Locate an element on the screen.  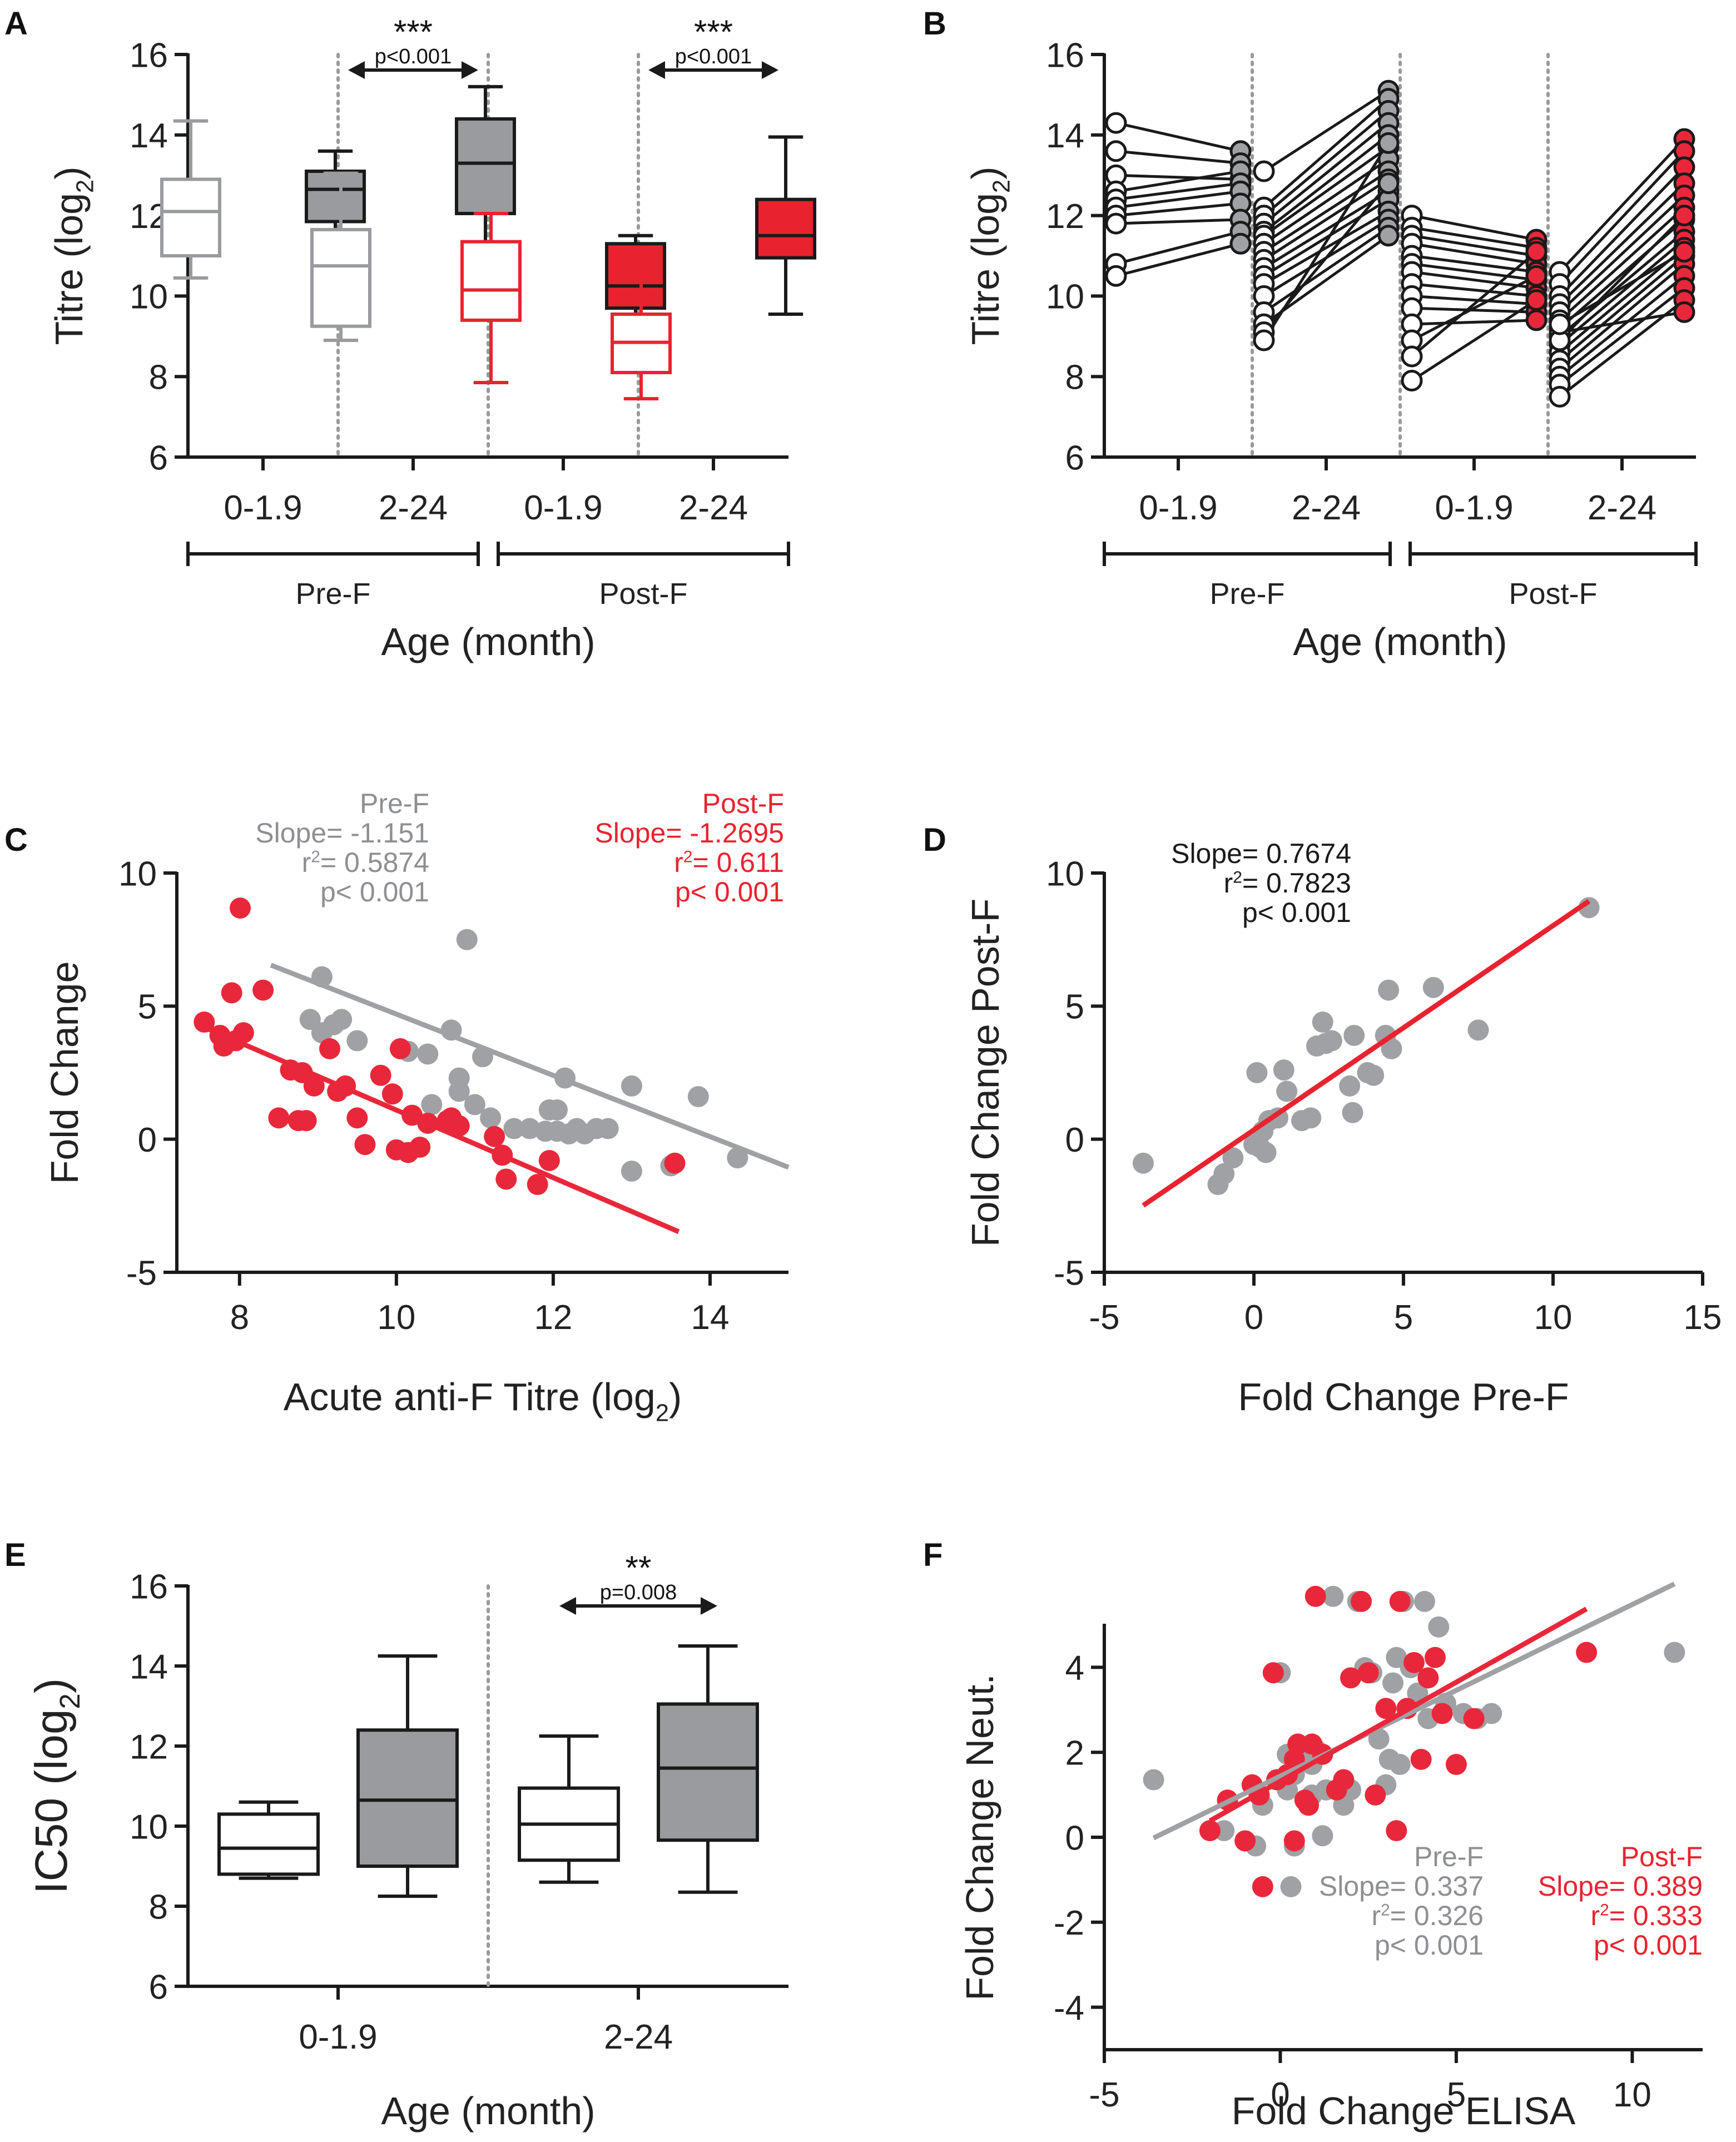
y-tick-label: 2 is located at coordinates (1074, 1753).